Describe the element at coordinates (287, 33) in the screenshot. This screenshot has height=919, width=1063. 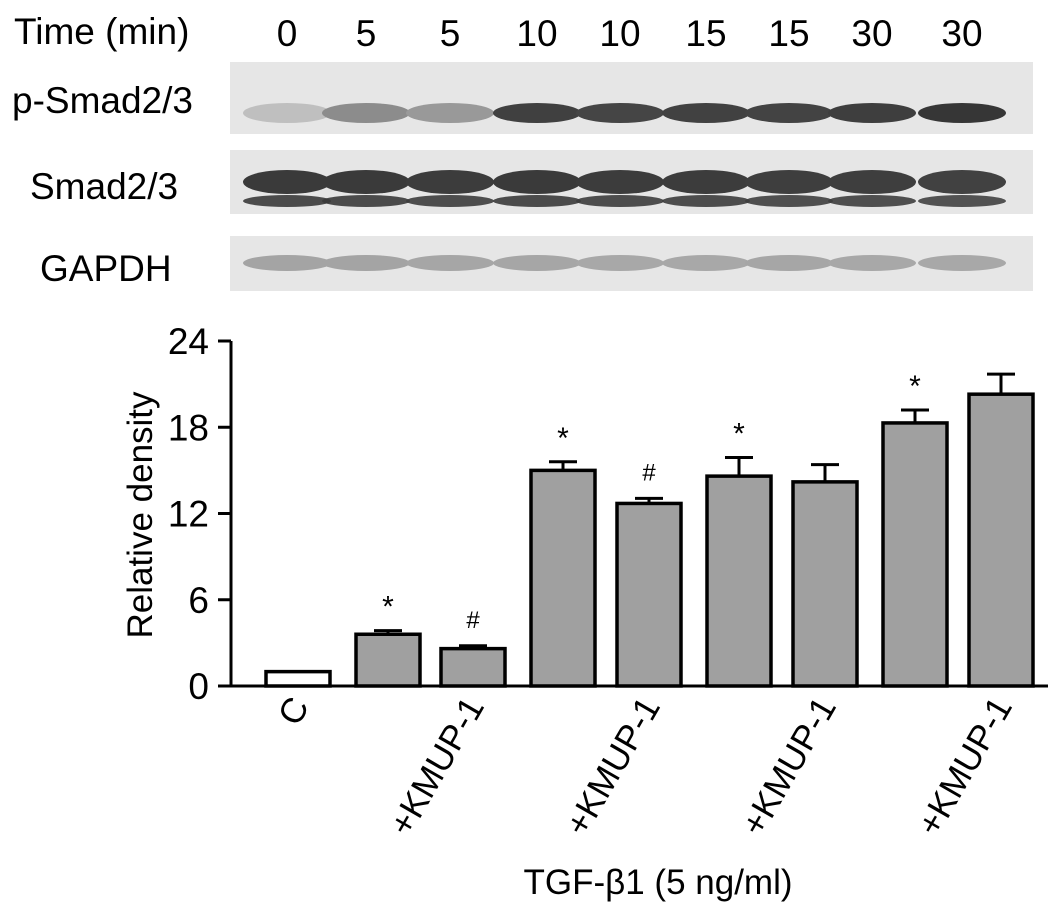
I see `time-point-label: 0` at that location.